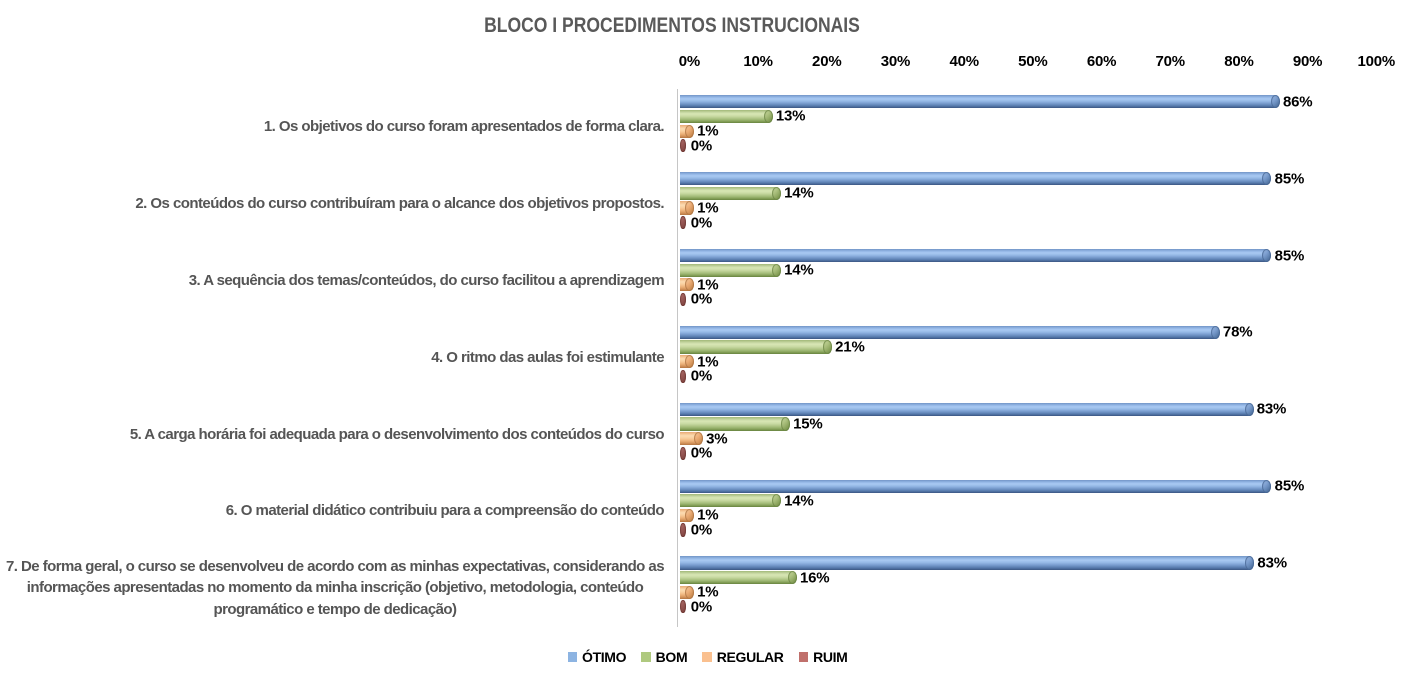  I want to click on legend-label: ÓTIMO, so click(604, 657).